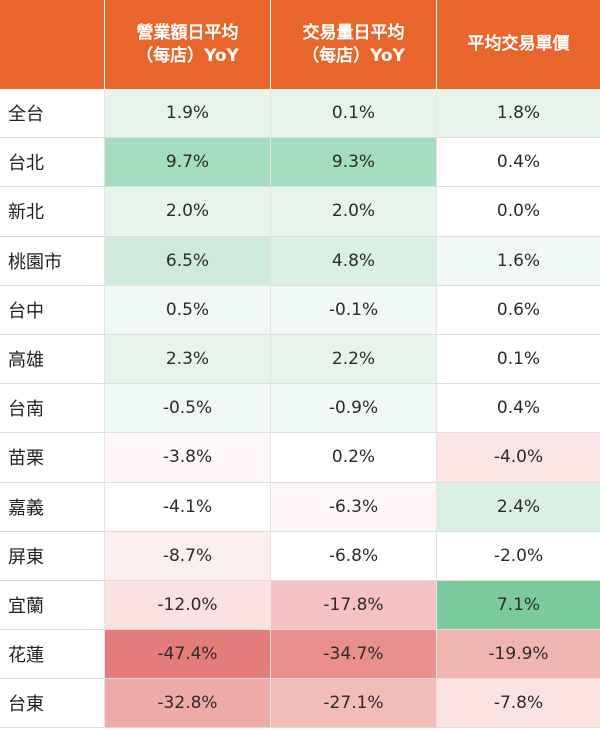 The image size is (600, 729). What do you see at coordinates (188, 655) in the screenshot?
I see `revenue-yoy-cell: -47.4%` at bounding box center [188, 655].